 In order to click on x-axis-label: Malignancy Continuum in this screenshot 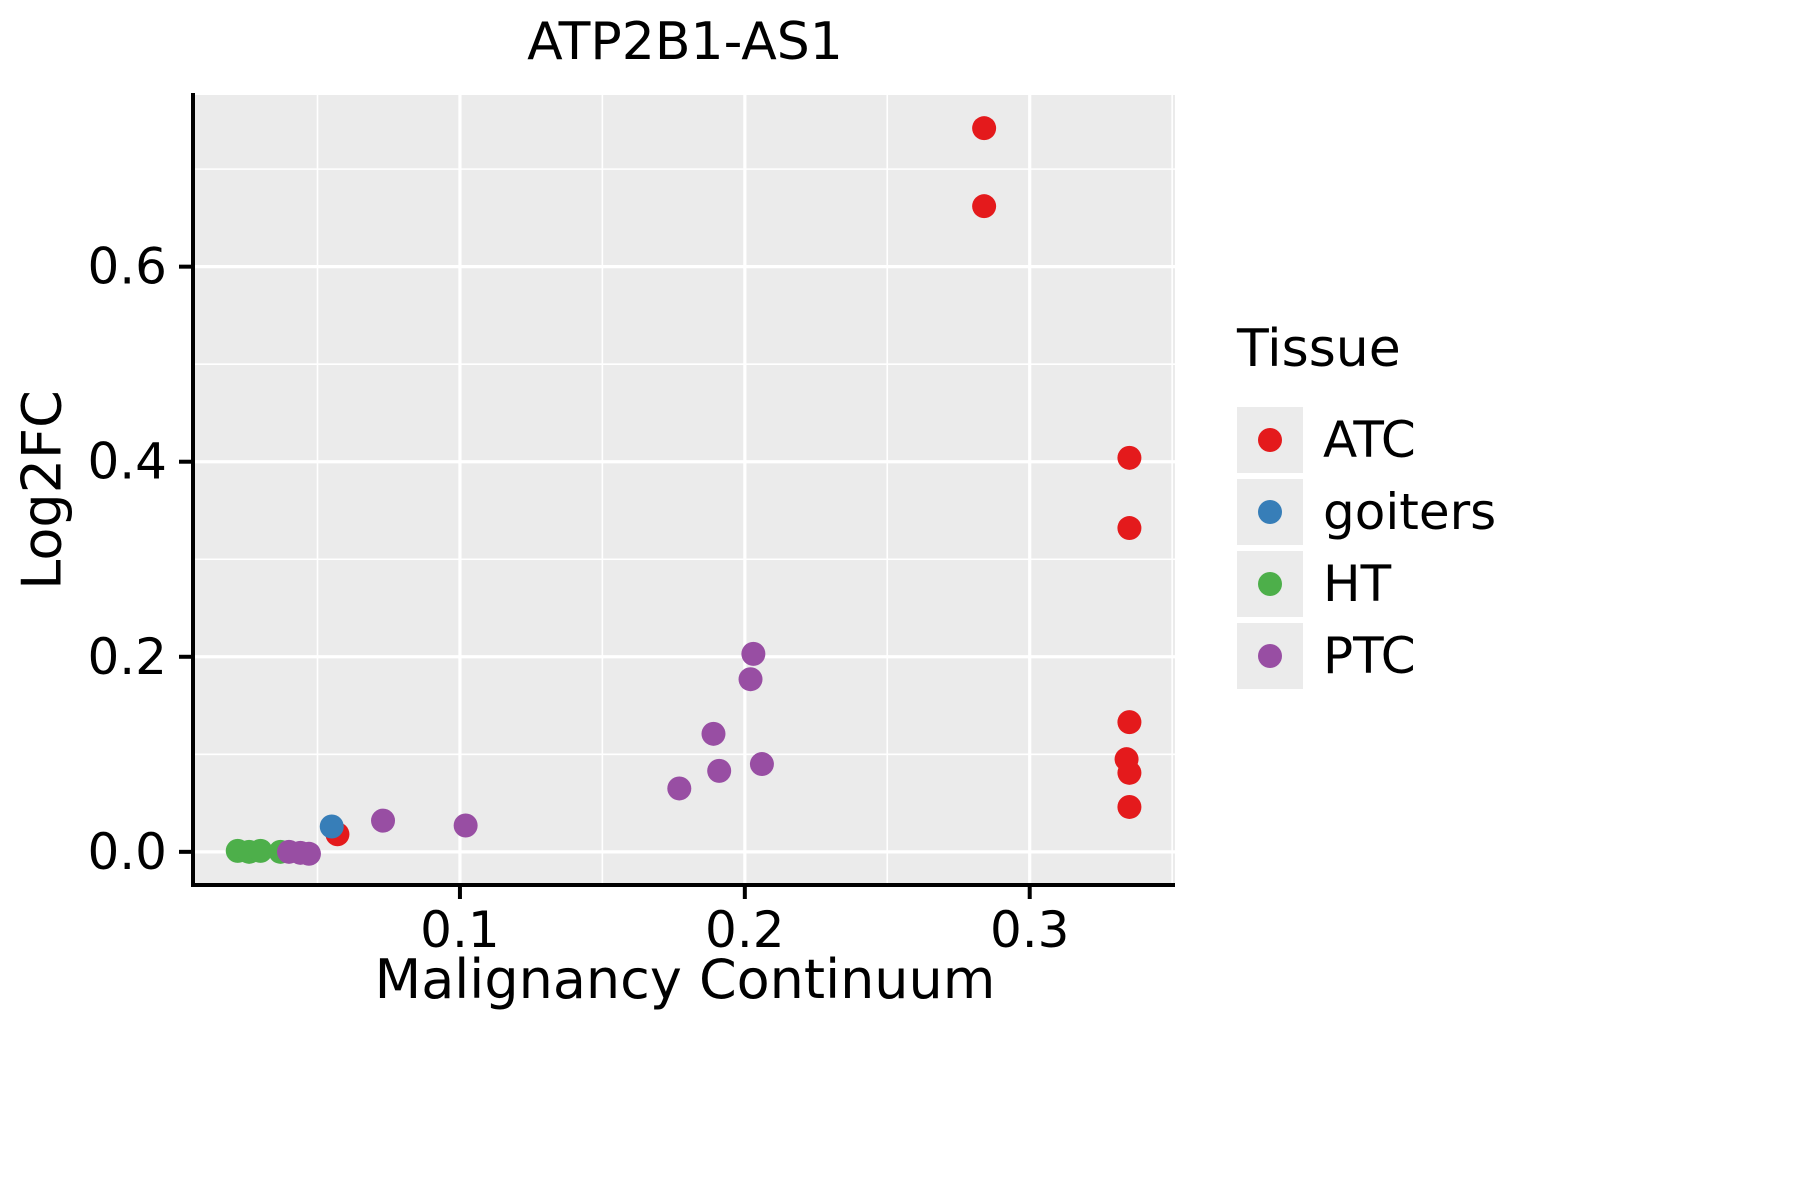, I will do `click(685, 979)`.